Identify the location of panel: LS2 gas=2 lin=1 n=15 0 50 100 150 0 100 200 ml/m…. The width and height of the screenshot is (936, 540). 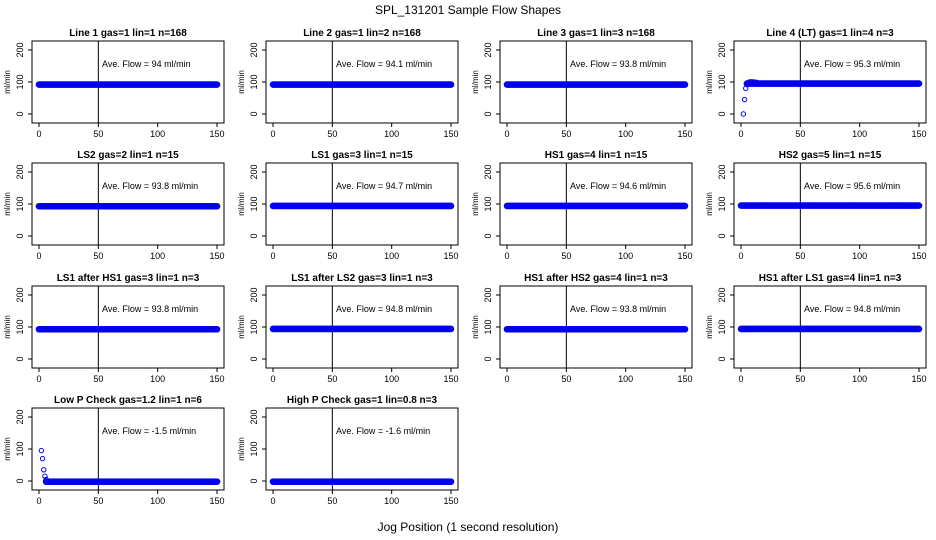
(114, 205).